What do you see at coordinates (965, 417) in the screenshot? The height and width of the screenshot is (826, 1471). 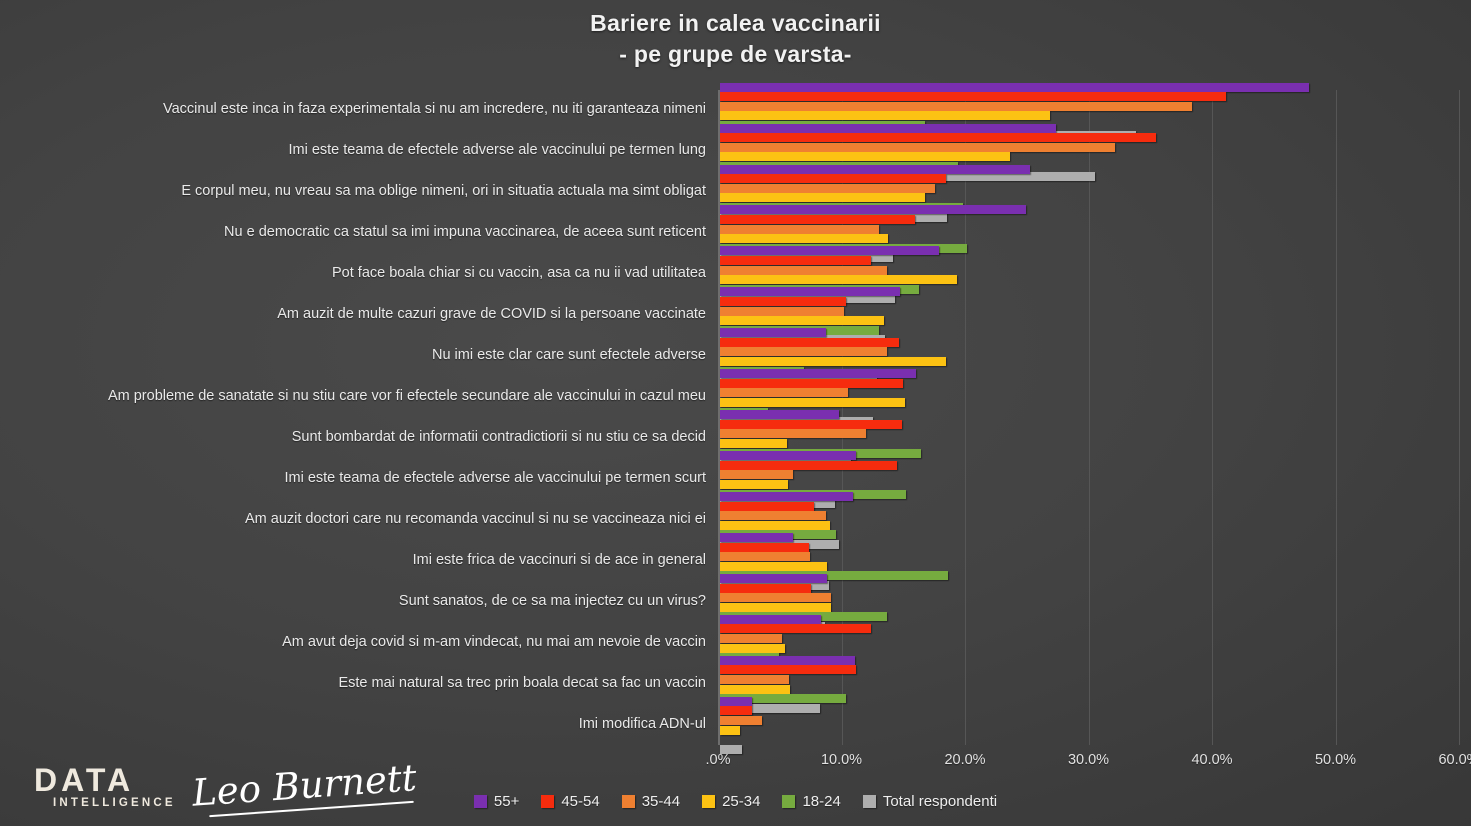 I see `gridline` at bounding box center [965, 417].